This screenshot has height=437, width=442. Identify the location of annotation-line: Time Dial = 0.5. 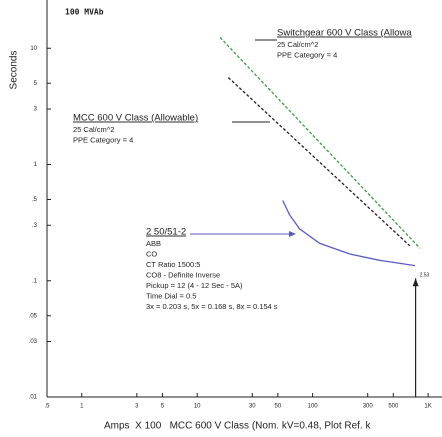
(171, 295).